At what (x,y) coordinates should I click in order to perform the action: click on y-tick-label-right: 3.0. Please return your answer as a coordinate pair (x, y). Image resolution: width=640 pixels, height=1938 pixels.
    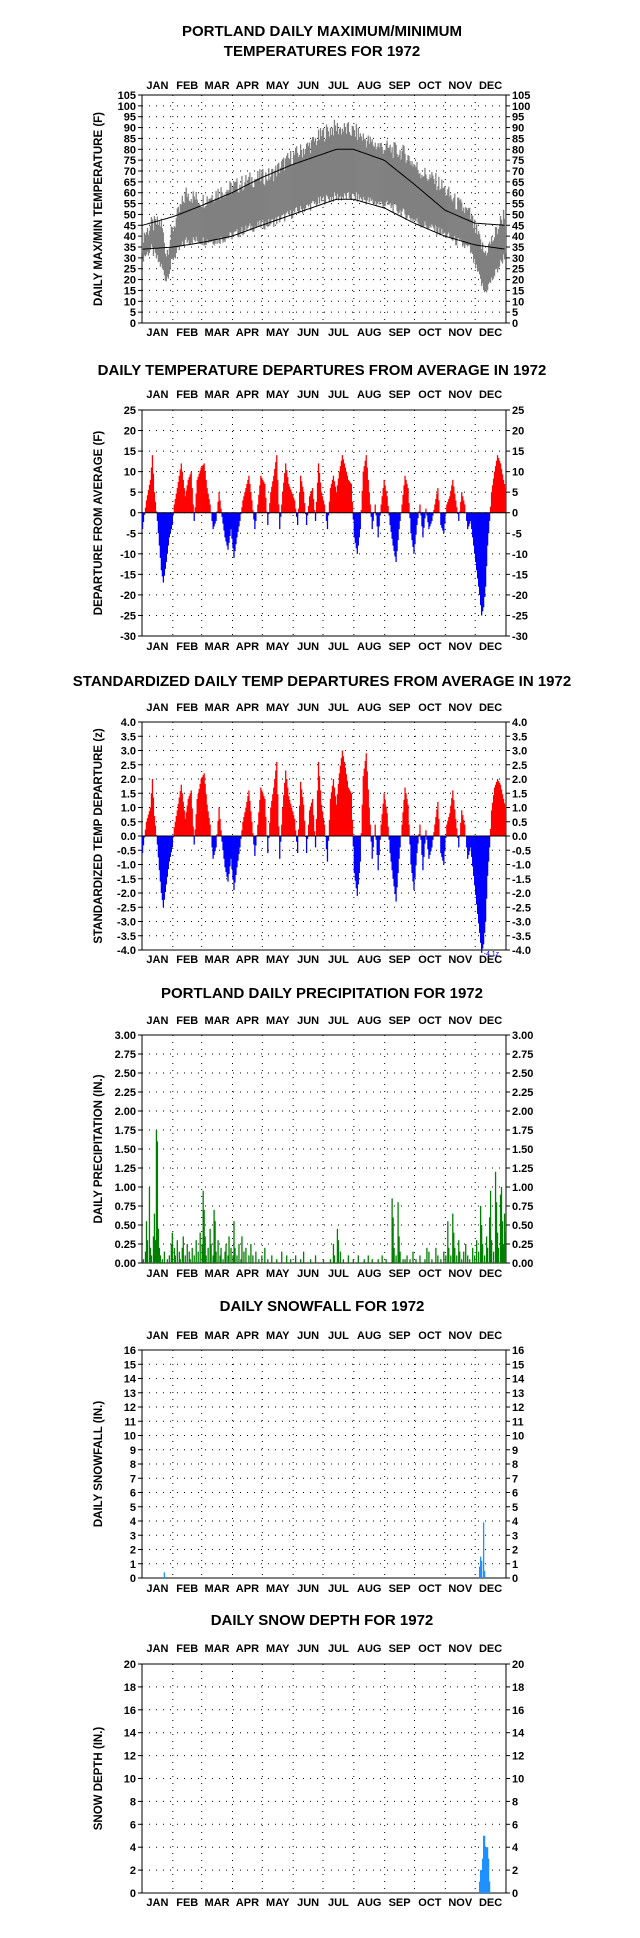
    Looking at the image, I should click on (519, 752).